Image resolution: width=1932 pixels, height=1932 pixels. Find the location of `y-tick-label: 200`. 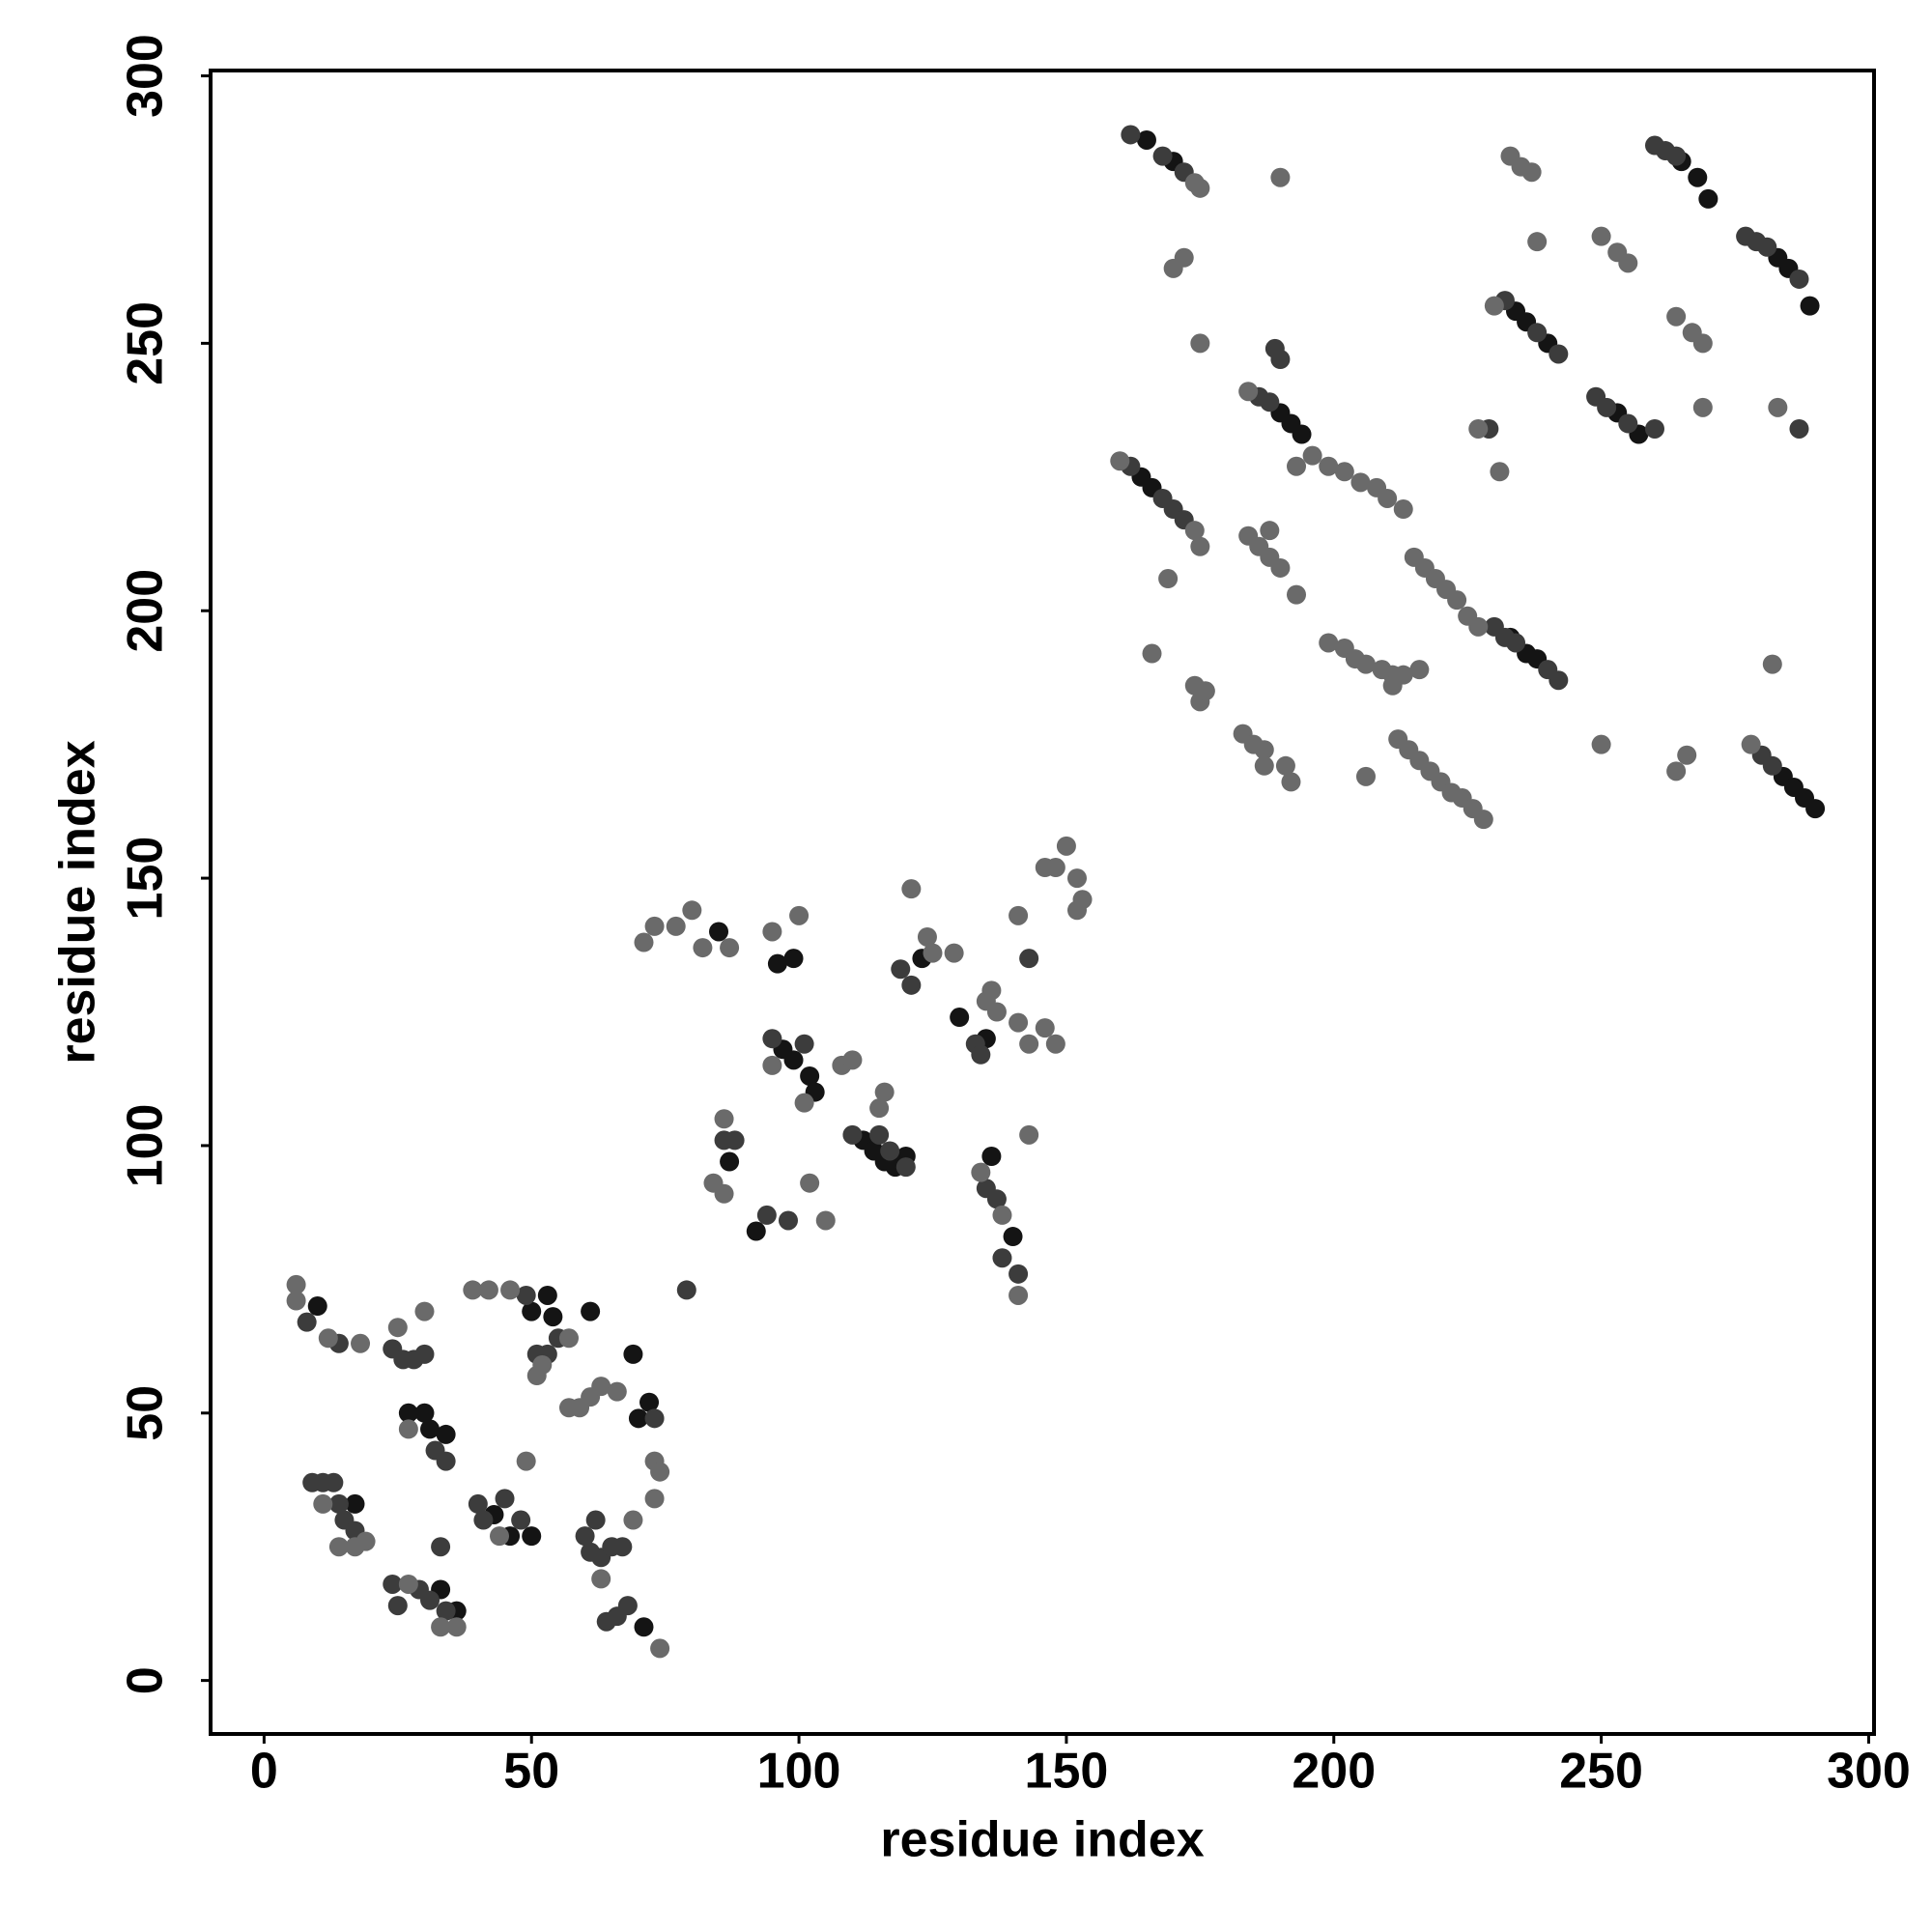

y-tick-label: 200 is located at coordinates (146, 611).